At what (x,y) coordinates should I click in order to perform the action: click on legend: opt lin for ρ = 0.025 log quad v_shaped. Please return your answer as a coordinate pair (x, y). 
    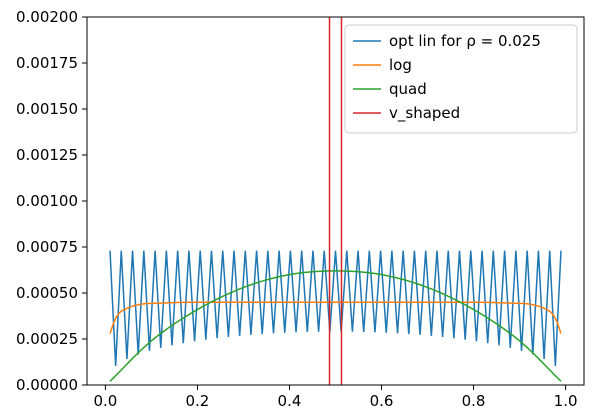
    Looking at the image, I should click on (461, 79).